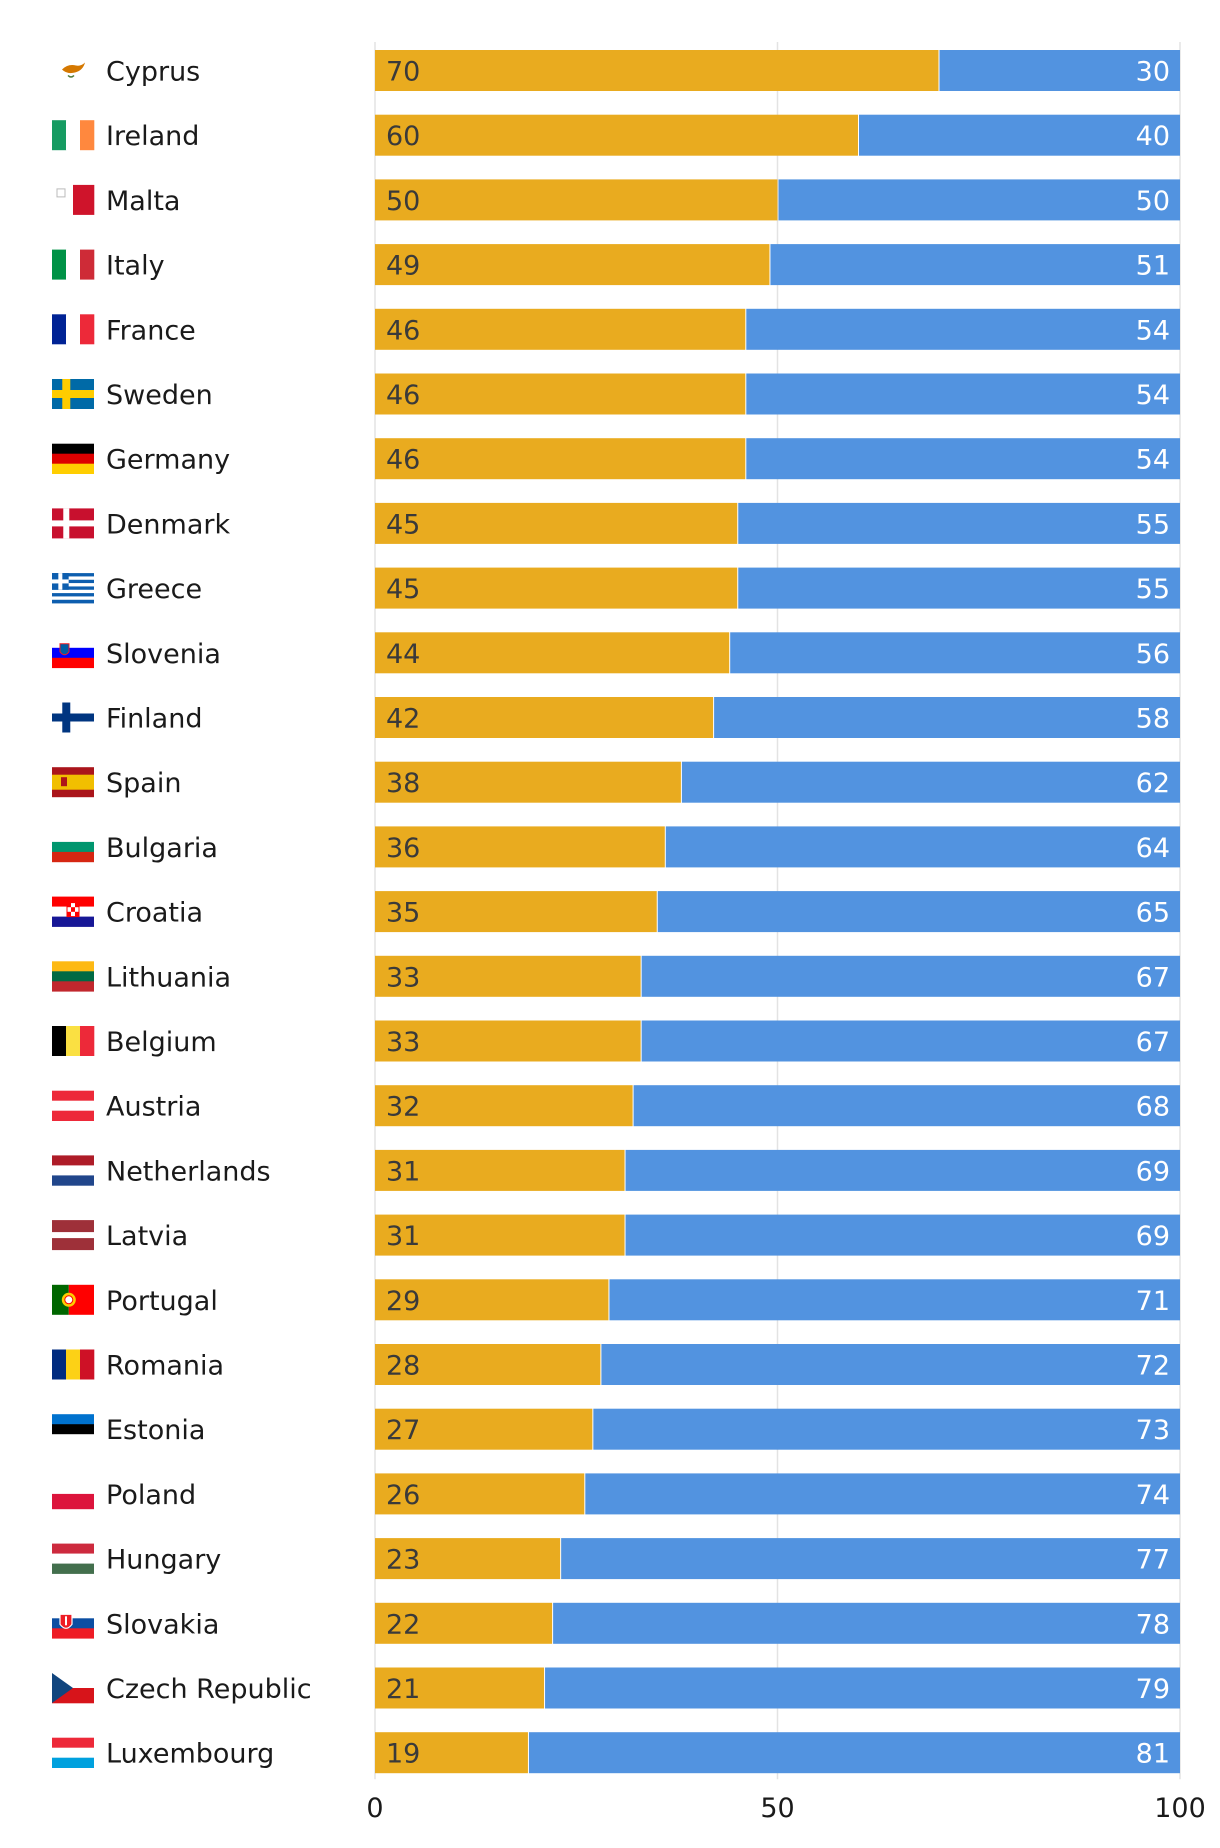 The width and height of the screenshot is (1220, 1848). What do you see at coordinates (403, 1366) in the screenshot?
I see `value-label-a: 28` at bounding box center [403, 1366].